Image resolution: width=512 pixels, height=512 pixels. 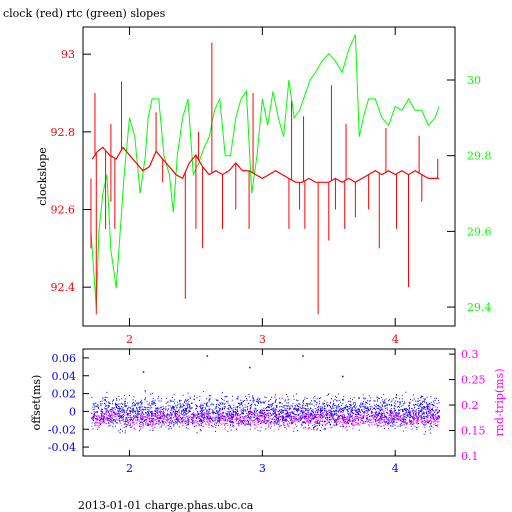 I want to click on bottom-y-tick-label: 0, so click(x=72, y=411).